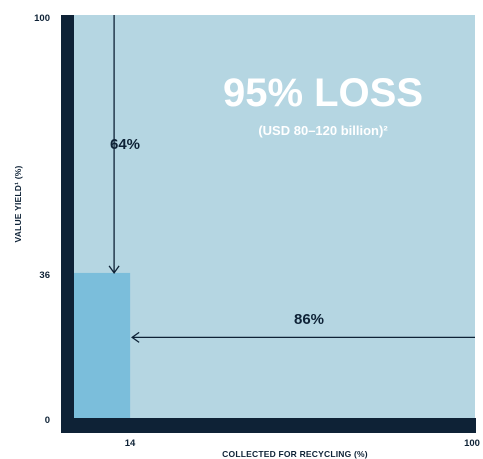 This screenshot has height=459, width=483. I want to click on annotation-86-label: 86%, so click(309, 319).